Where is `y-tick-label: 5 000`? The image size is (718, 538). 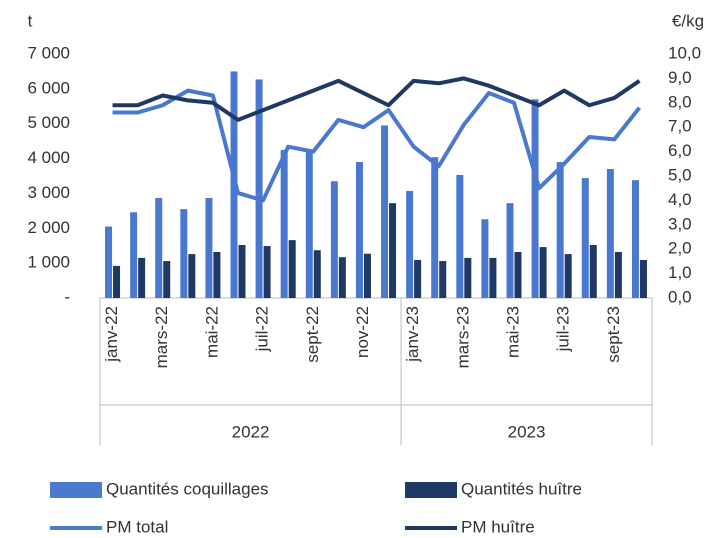 y-tick-label: 5 000 is located at coordinates (48, 122).